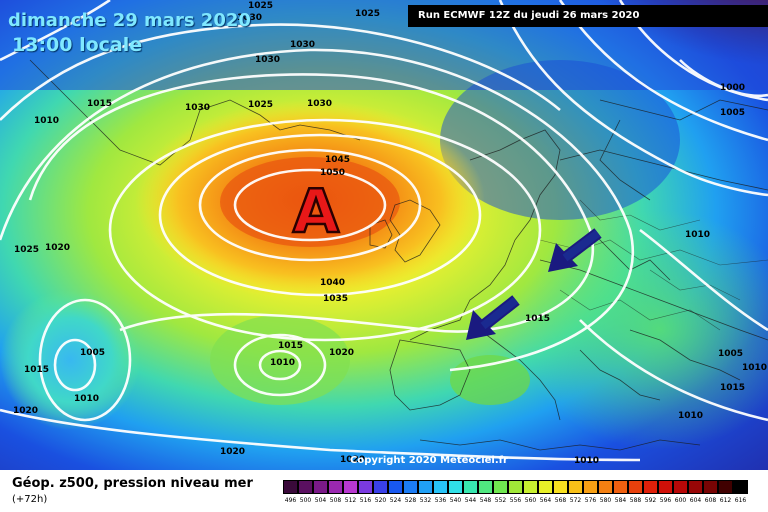 The width and height of the screenshot is (768, 512). What do you see at coordinates (545, 500) in the screenshot?
I see `scale-label: 564` at bounding box center [545, 500].